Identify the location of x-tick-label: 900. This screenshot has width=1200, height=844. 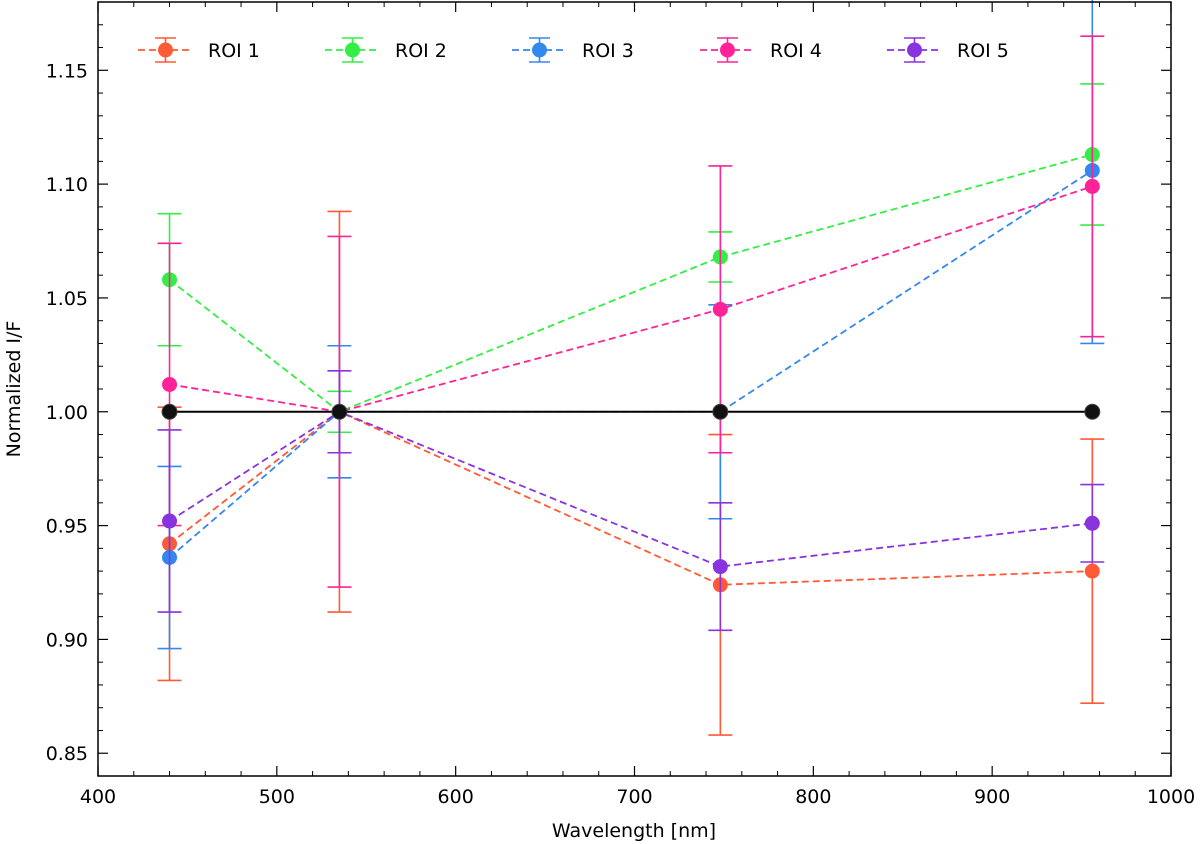
(992, 797).